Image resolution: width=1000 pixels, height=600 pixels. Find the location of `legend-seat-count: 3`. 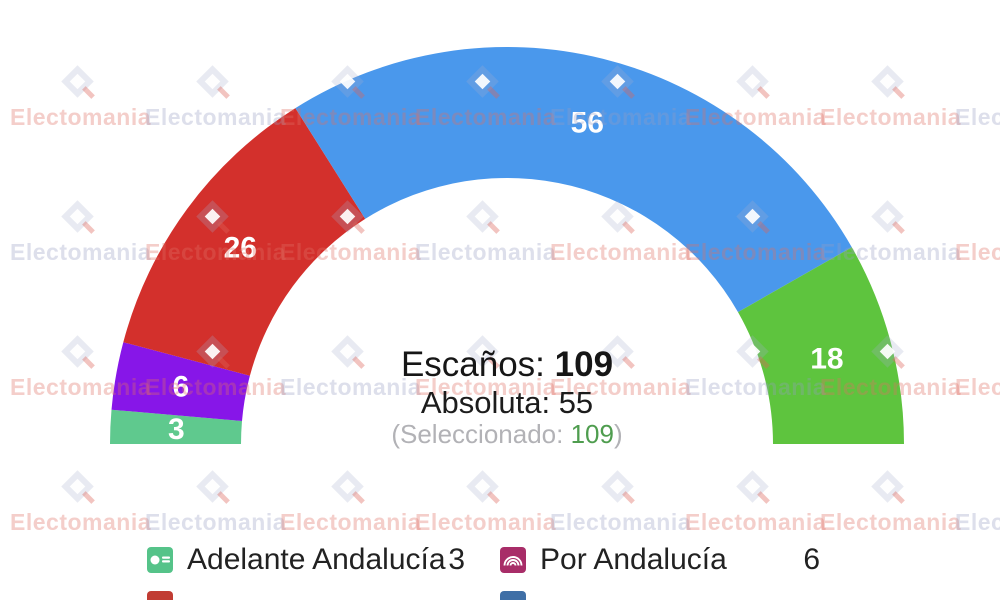

legend-seat-count: 3 is located at coordinates (456, 559).